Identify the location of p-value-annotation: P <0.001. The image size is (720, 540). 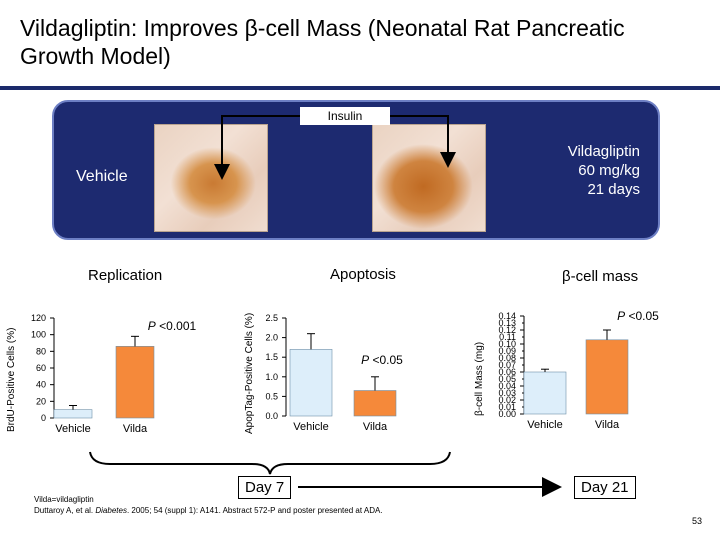
(172, 326).